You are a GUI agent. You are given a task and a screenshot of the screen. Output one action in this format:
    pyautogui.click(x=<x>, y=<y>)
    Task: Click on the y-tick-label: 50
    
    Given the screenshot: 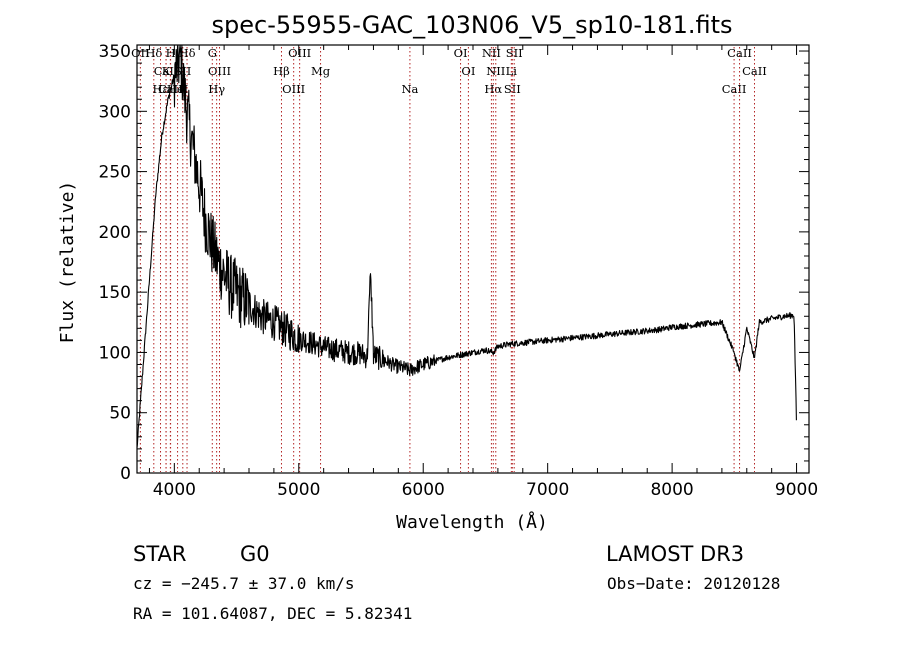 What is the action you would take?
    pyautogui.click(x=120, y=414)
    